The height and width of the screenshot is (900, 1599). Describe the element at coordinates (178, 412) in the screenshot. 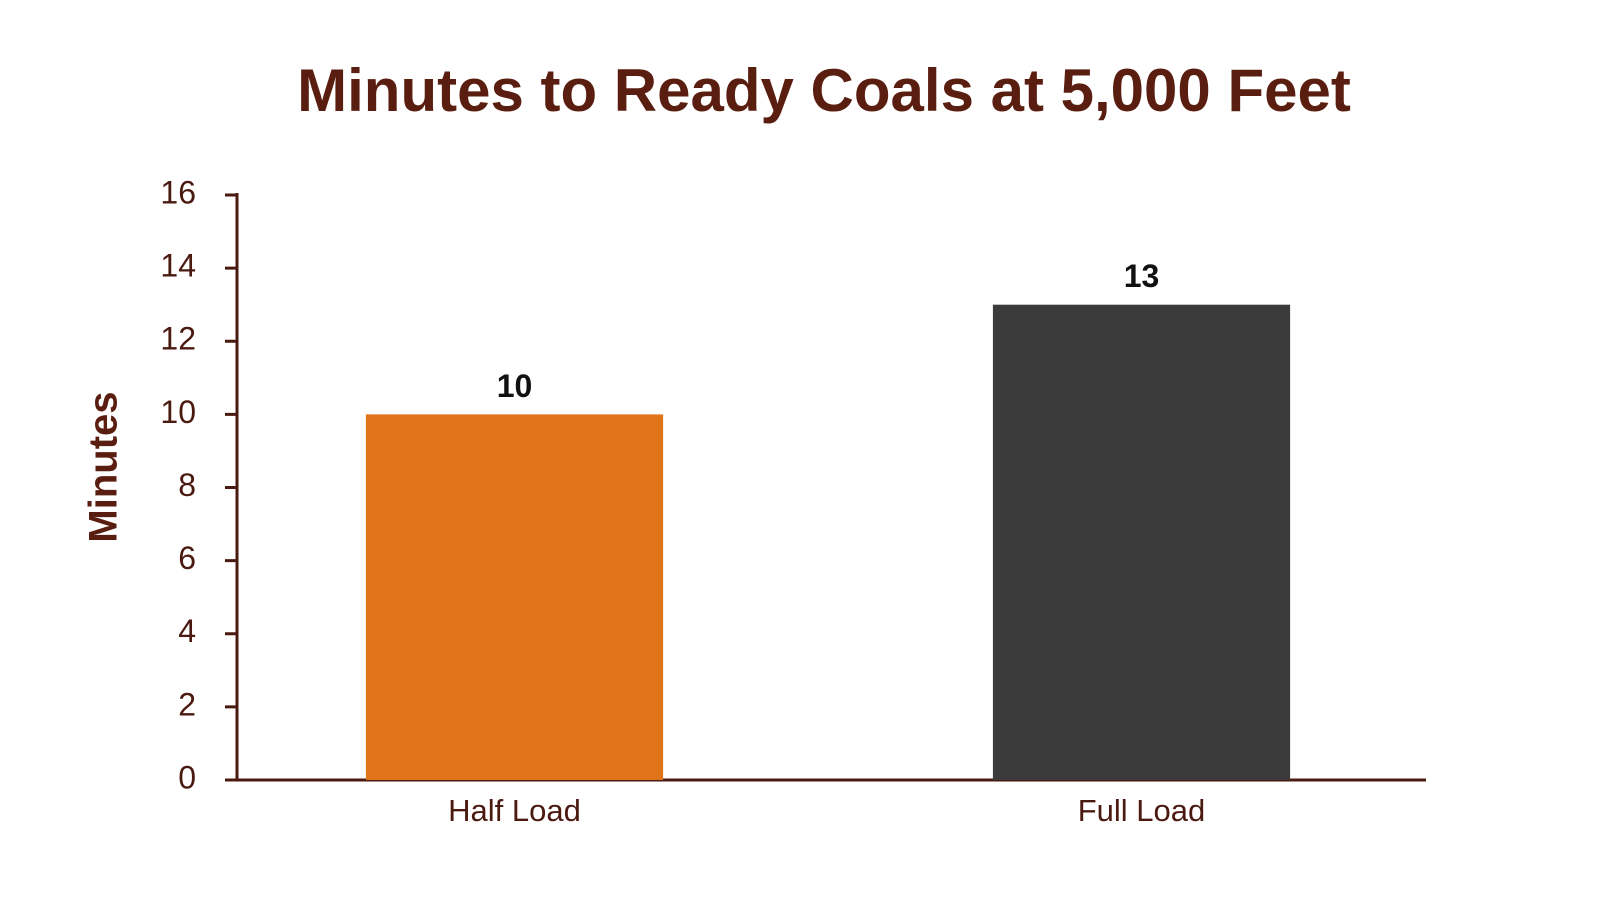

I see `y-tick-label: 10` at that location.